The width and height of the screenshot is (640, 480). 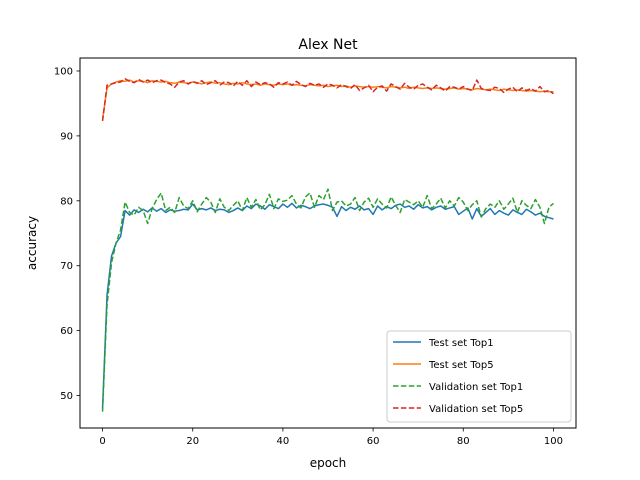 What do you see at coordinates (102, 441) in the screenshot?
I see `x-tick-label: 0` at bounding box center [102, 441].